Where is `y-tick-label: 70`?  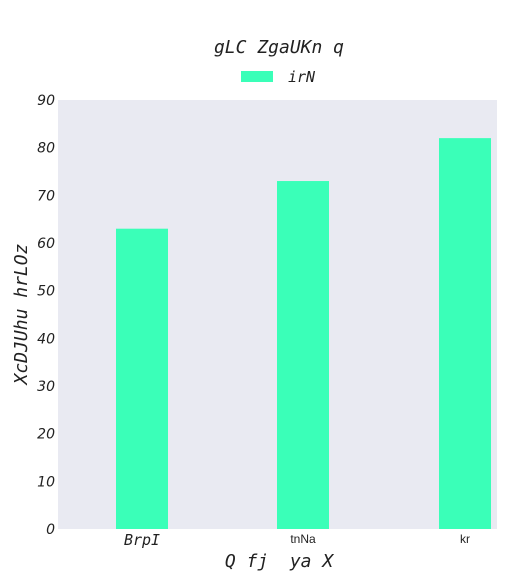 y-tick-label: 70 is located at coordinates (46, 196).